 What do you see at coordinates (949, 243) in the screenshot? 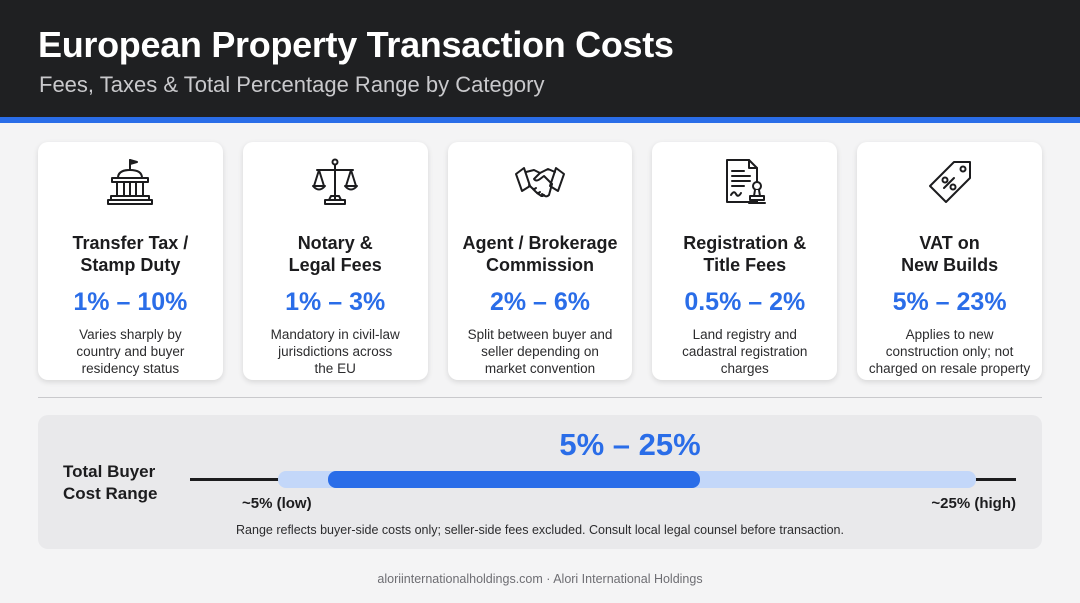
I see `card-title-line: VAT on` at bounding box center [949, 243].